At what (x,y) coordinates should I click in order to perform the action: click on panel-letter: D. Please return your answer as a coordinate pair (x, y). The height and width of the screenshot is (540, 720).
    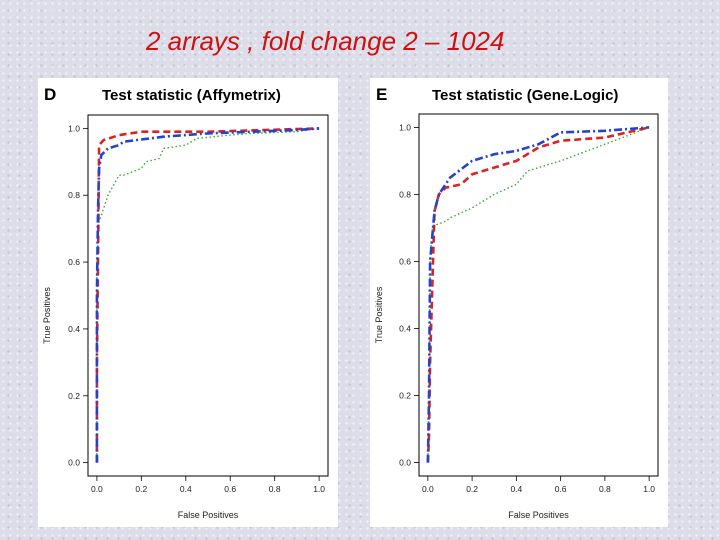
    Looking at the image, I should click on (50, 94).